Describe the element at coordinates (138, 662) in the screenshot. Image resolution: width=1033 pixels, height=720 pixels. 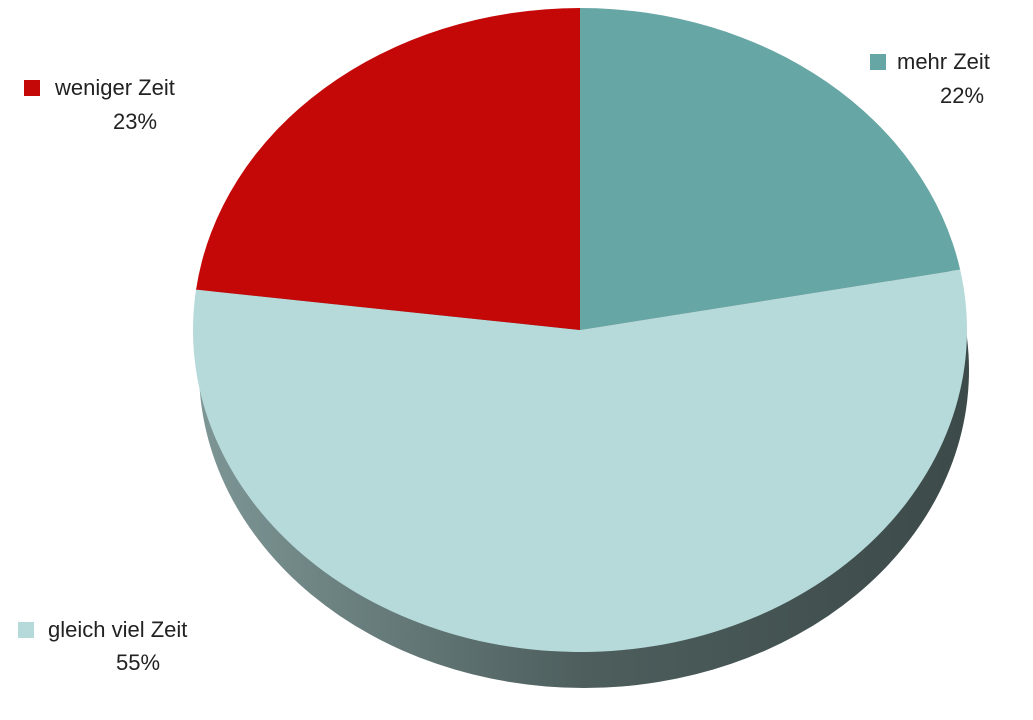
I see `slice-value-label: 55%` at that location.